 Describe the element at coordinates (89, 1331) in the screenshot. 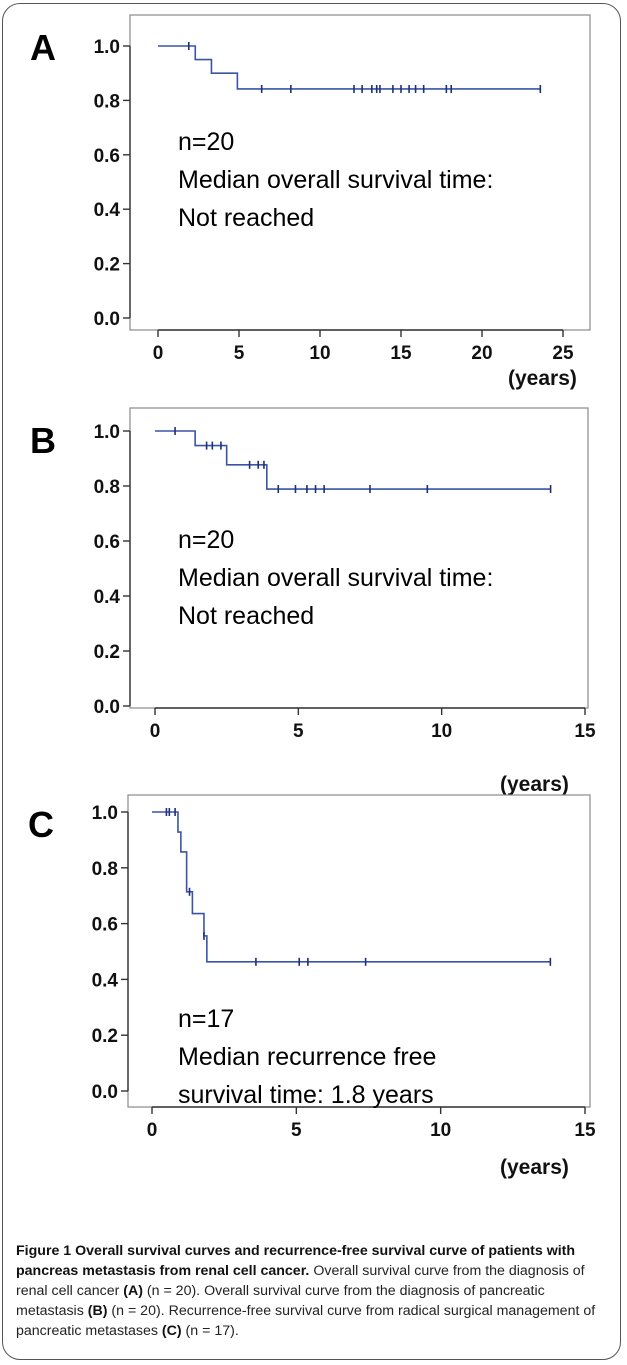

I see `caption-line5: pancreatic metastases` at that location.